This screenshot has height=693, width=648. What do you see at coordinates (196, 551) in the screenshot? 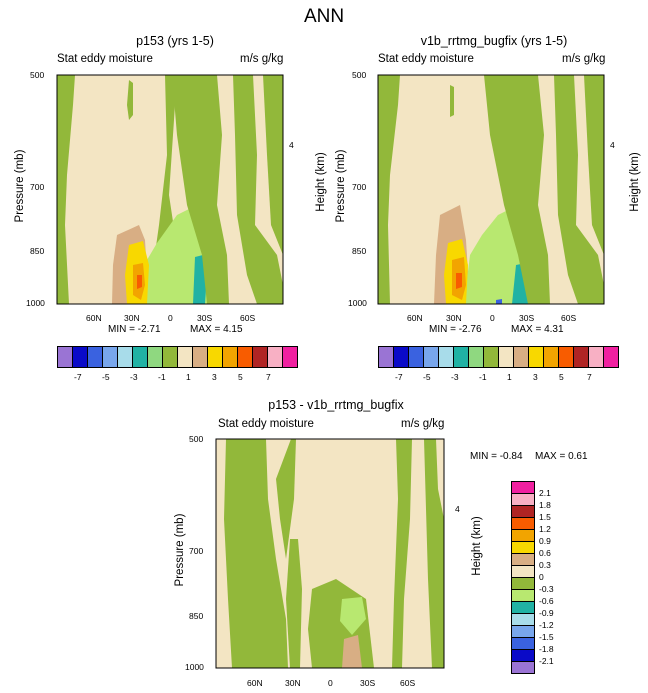
I see `panel-3-ytick-700: 700` at bounding box center [196, 551].